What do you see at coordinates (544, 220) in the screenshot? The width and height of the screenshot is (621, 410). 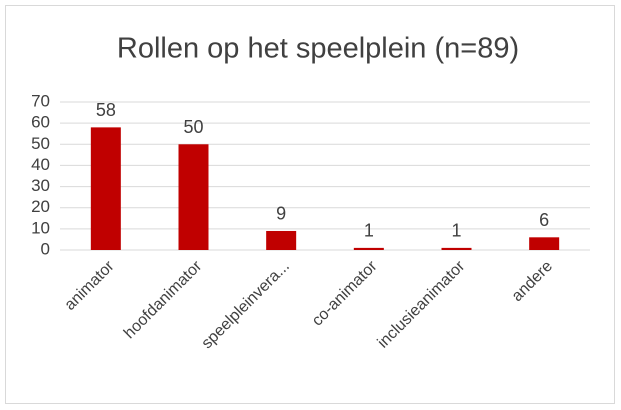 I see `value-label: 6` at bounding box center [544, 220].